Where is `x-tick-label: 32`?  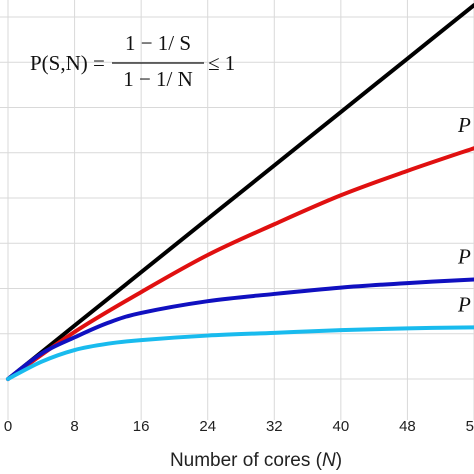 x-tick-label: 32 is located at coordinates (274, 426).